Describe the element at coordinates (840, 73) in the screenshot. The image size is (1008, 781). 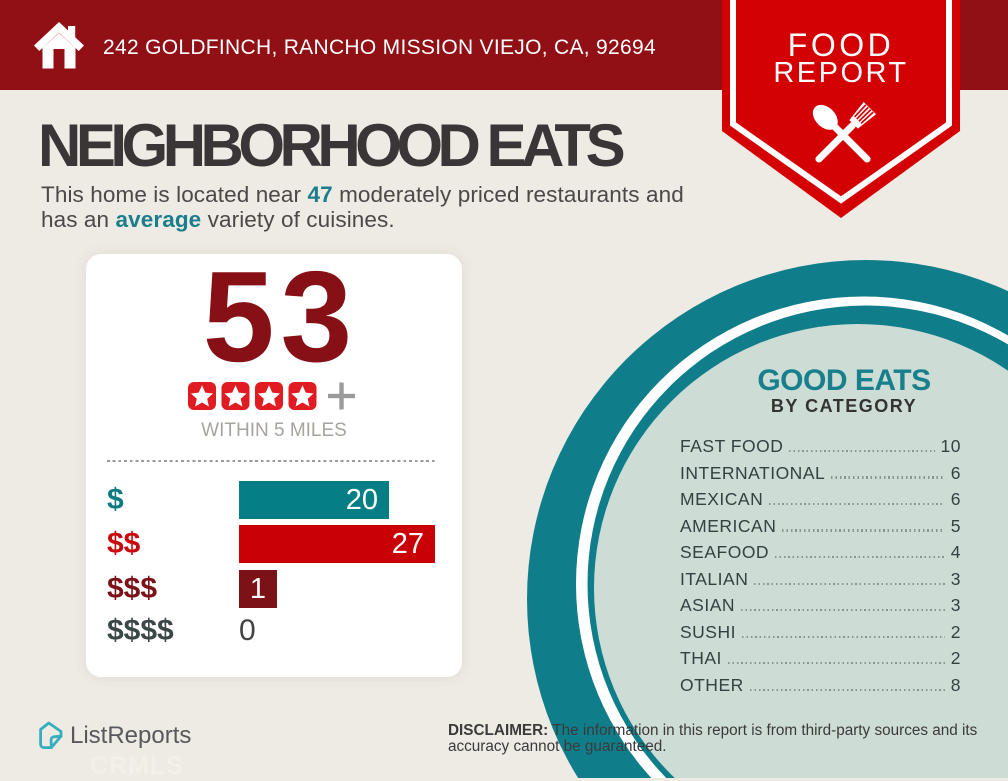
I see `svg-text: REPORT` at that location.